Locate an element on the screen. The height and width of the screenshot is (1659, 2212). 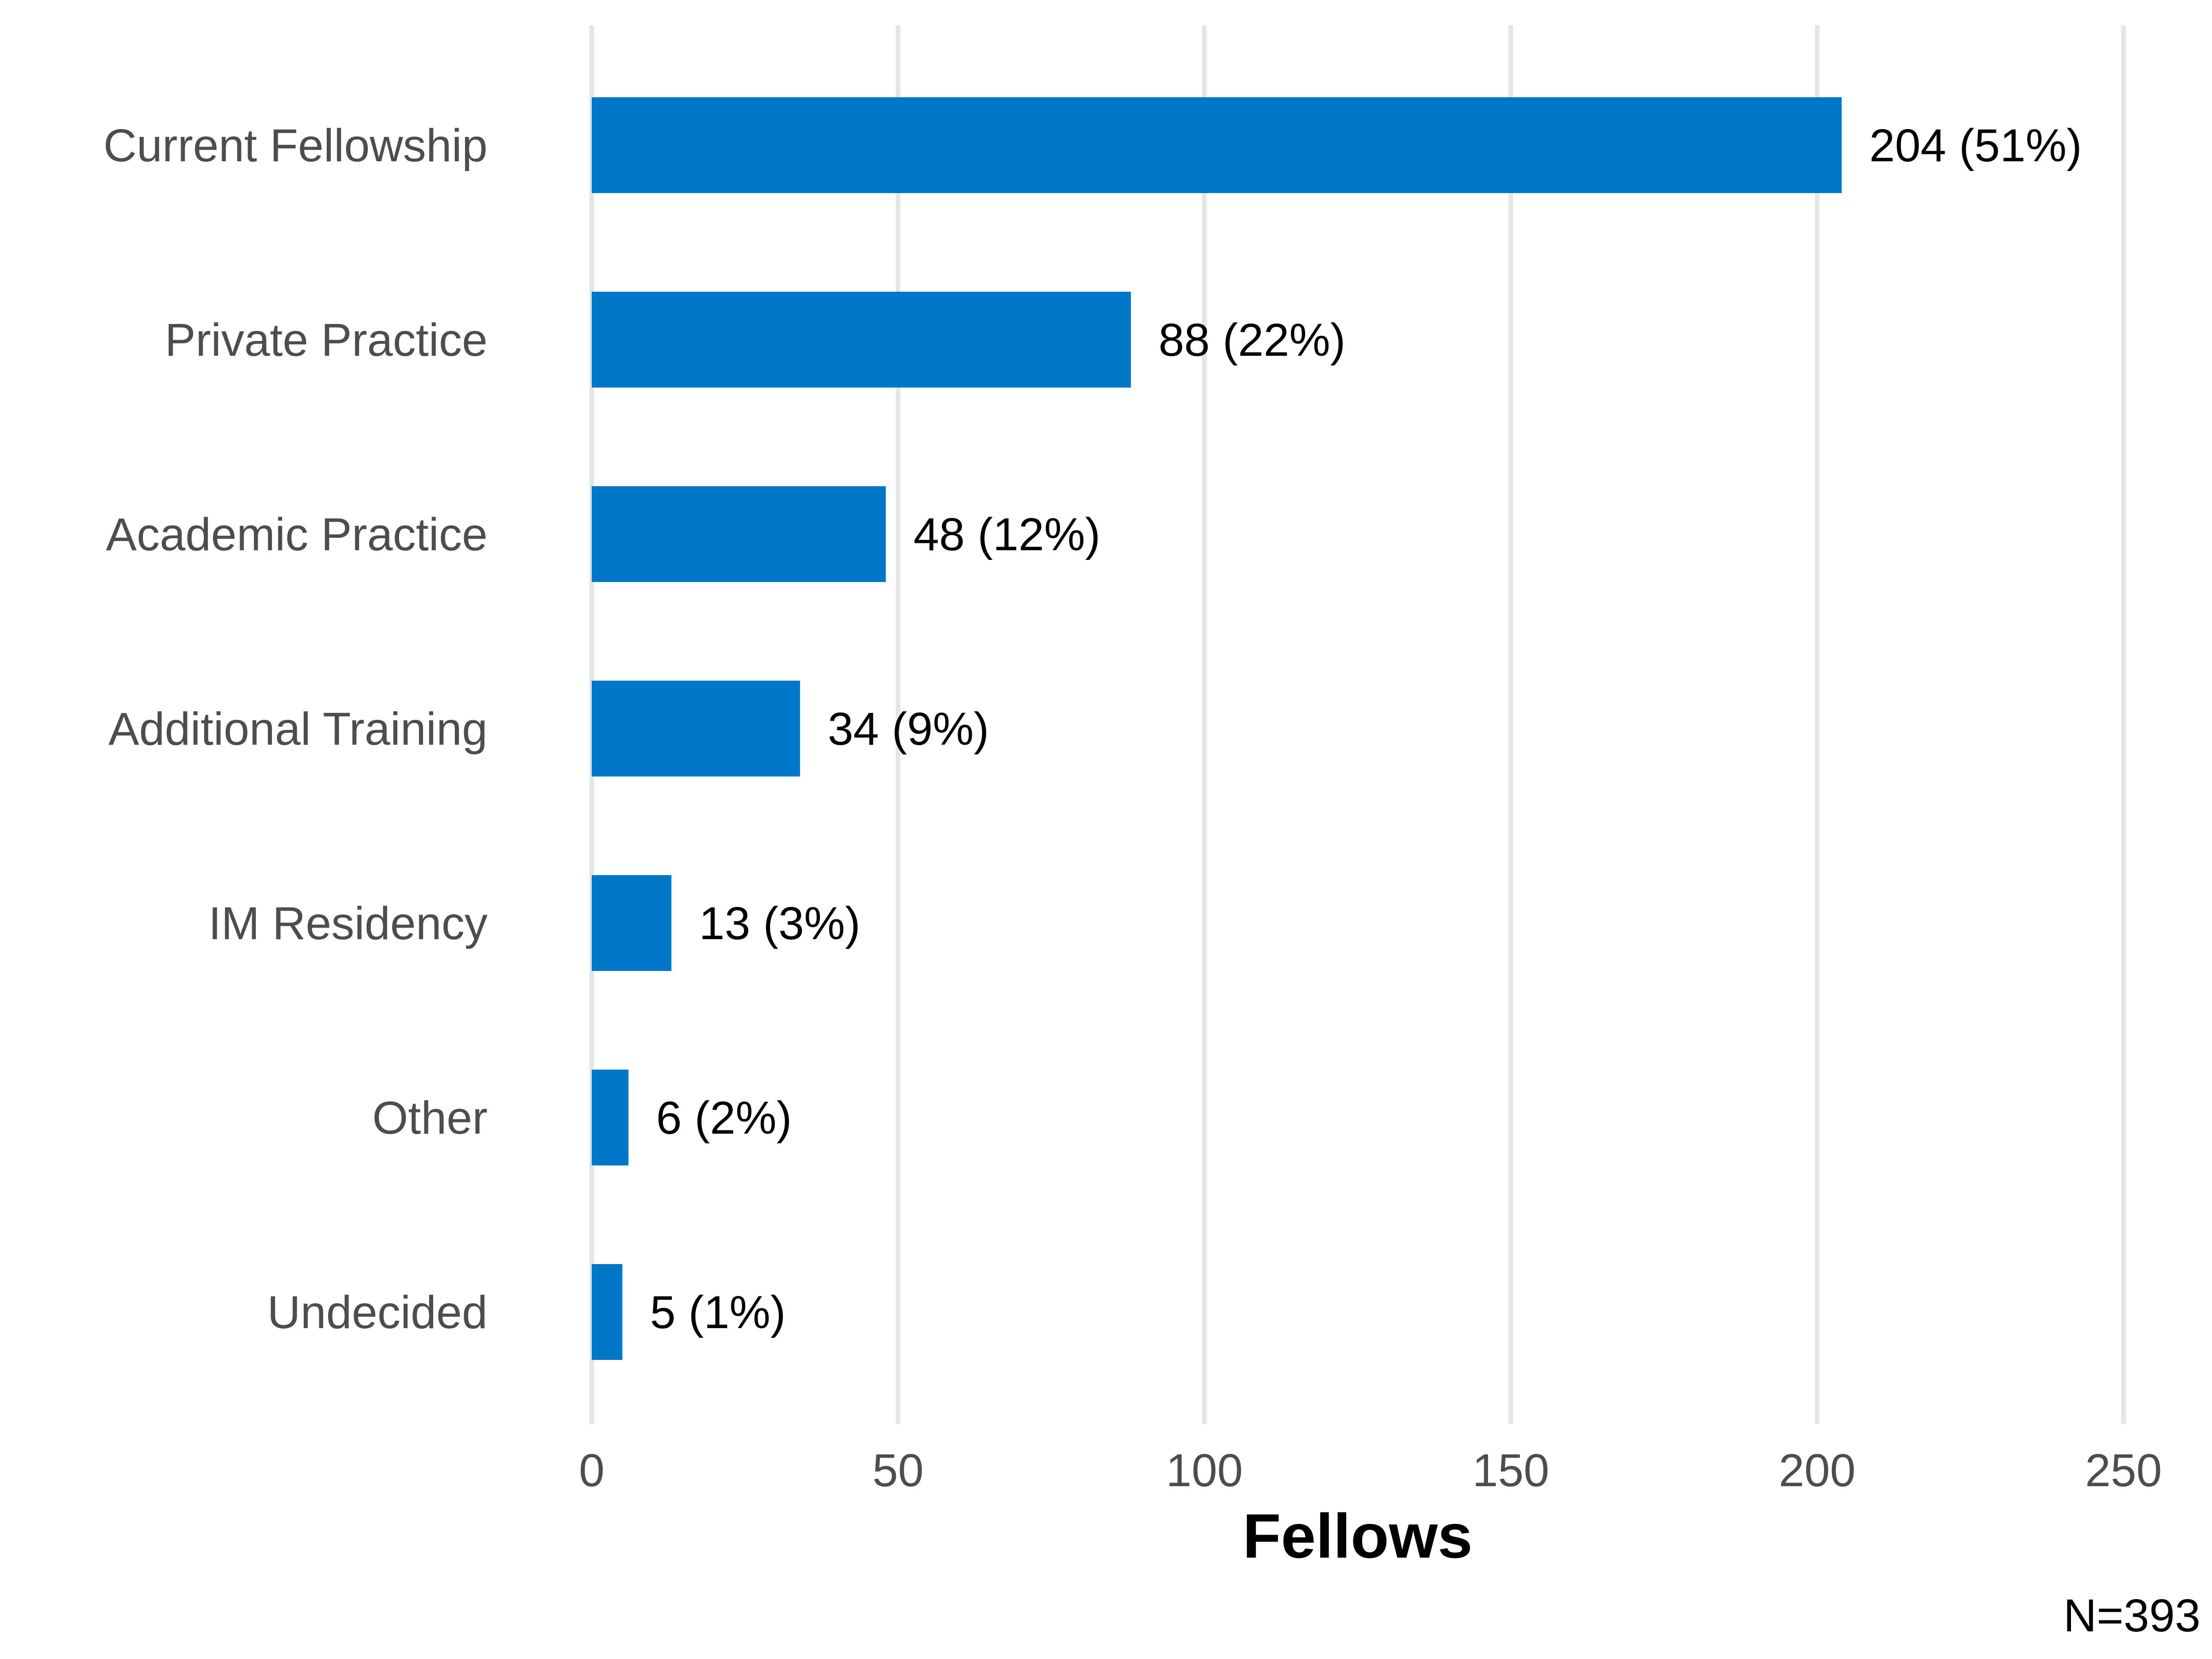
category-label-undecided: Undecided is located at coordinates (377, 1312).